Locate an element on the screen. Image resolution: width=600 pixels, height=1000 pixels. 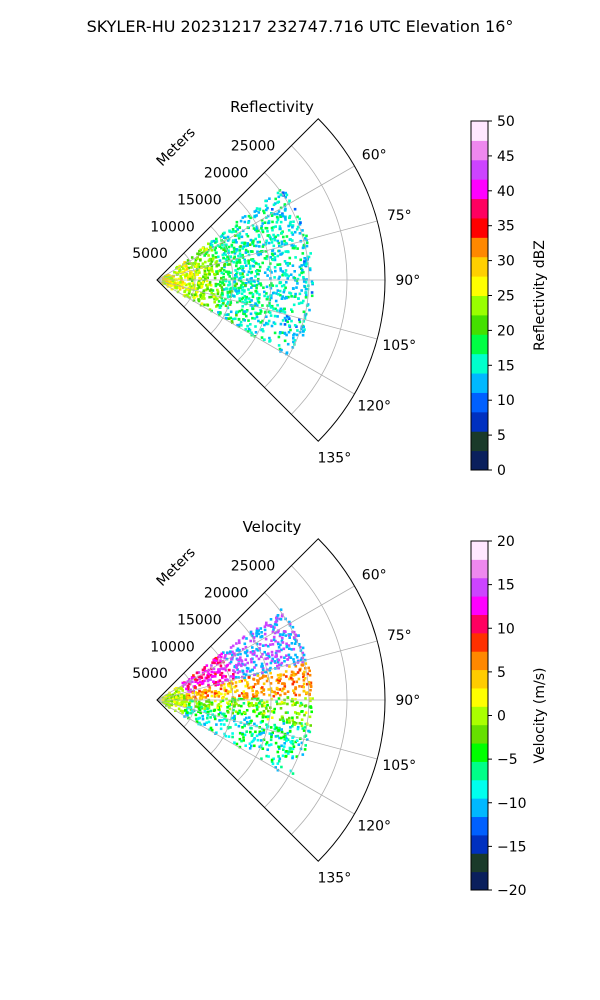
azimuth-tick-label: 105° is located at coordinates (399, 766).